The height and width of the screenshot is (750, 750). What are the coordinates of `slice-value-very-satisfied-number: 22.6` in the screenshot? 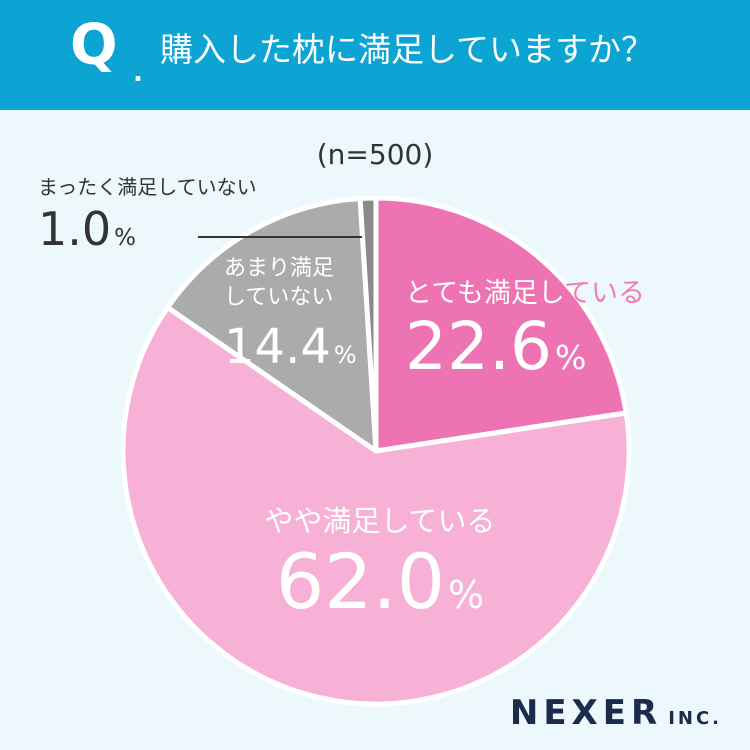 It's located at (478, 347).